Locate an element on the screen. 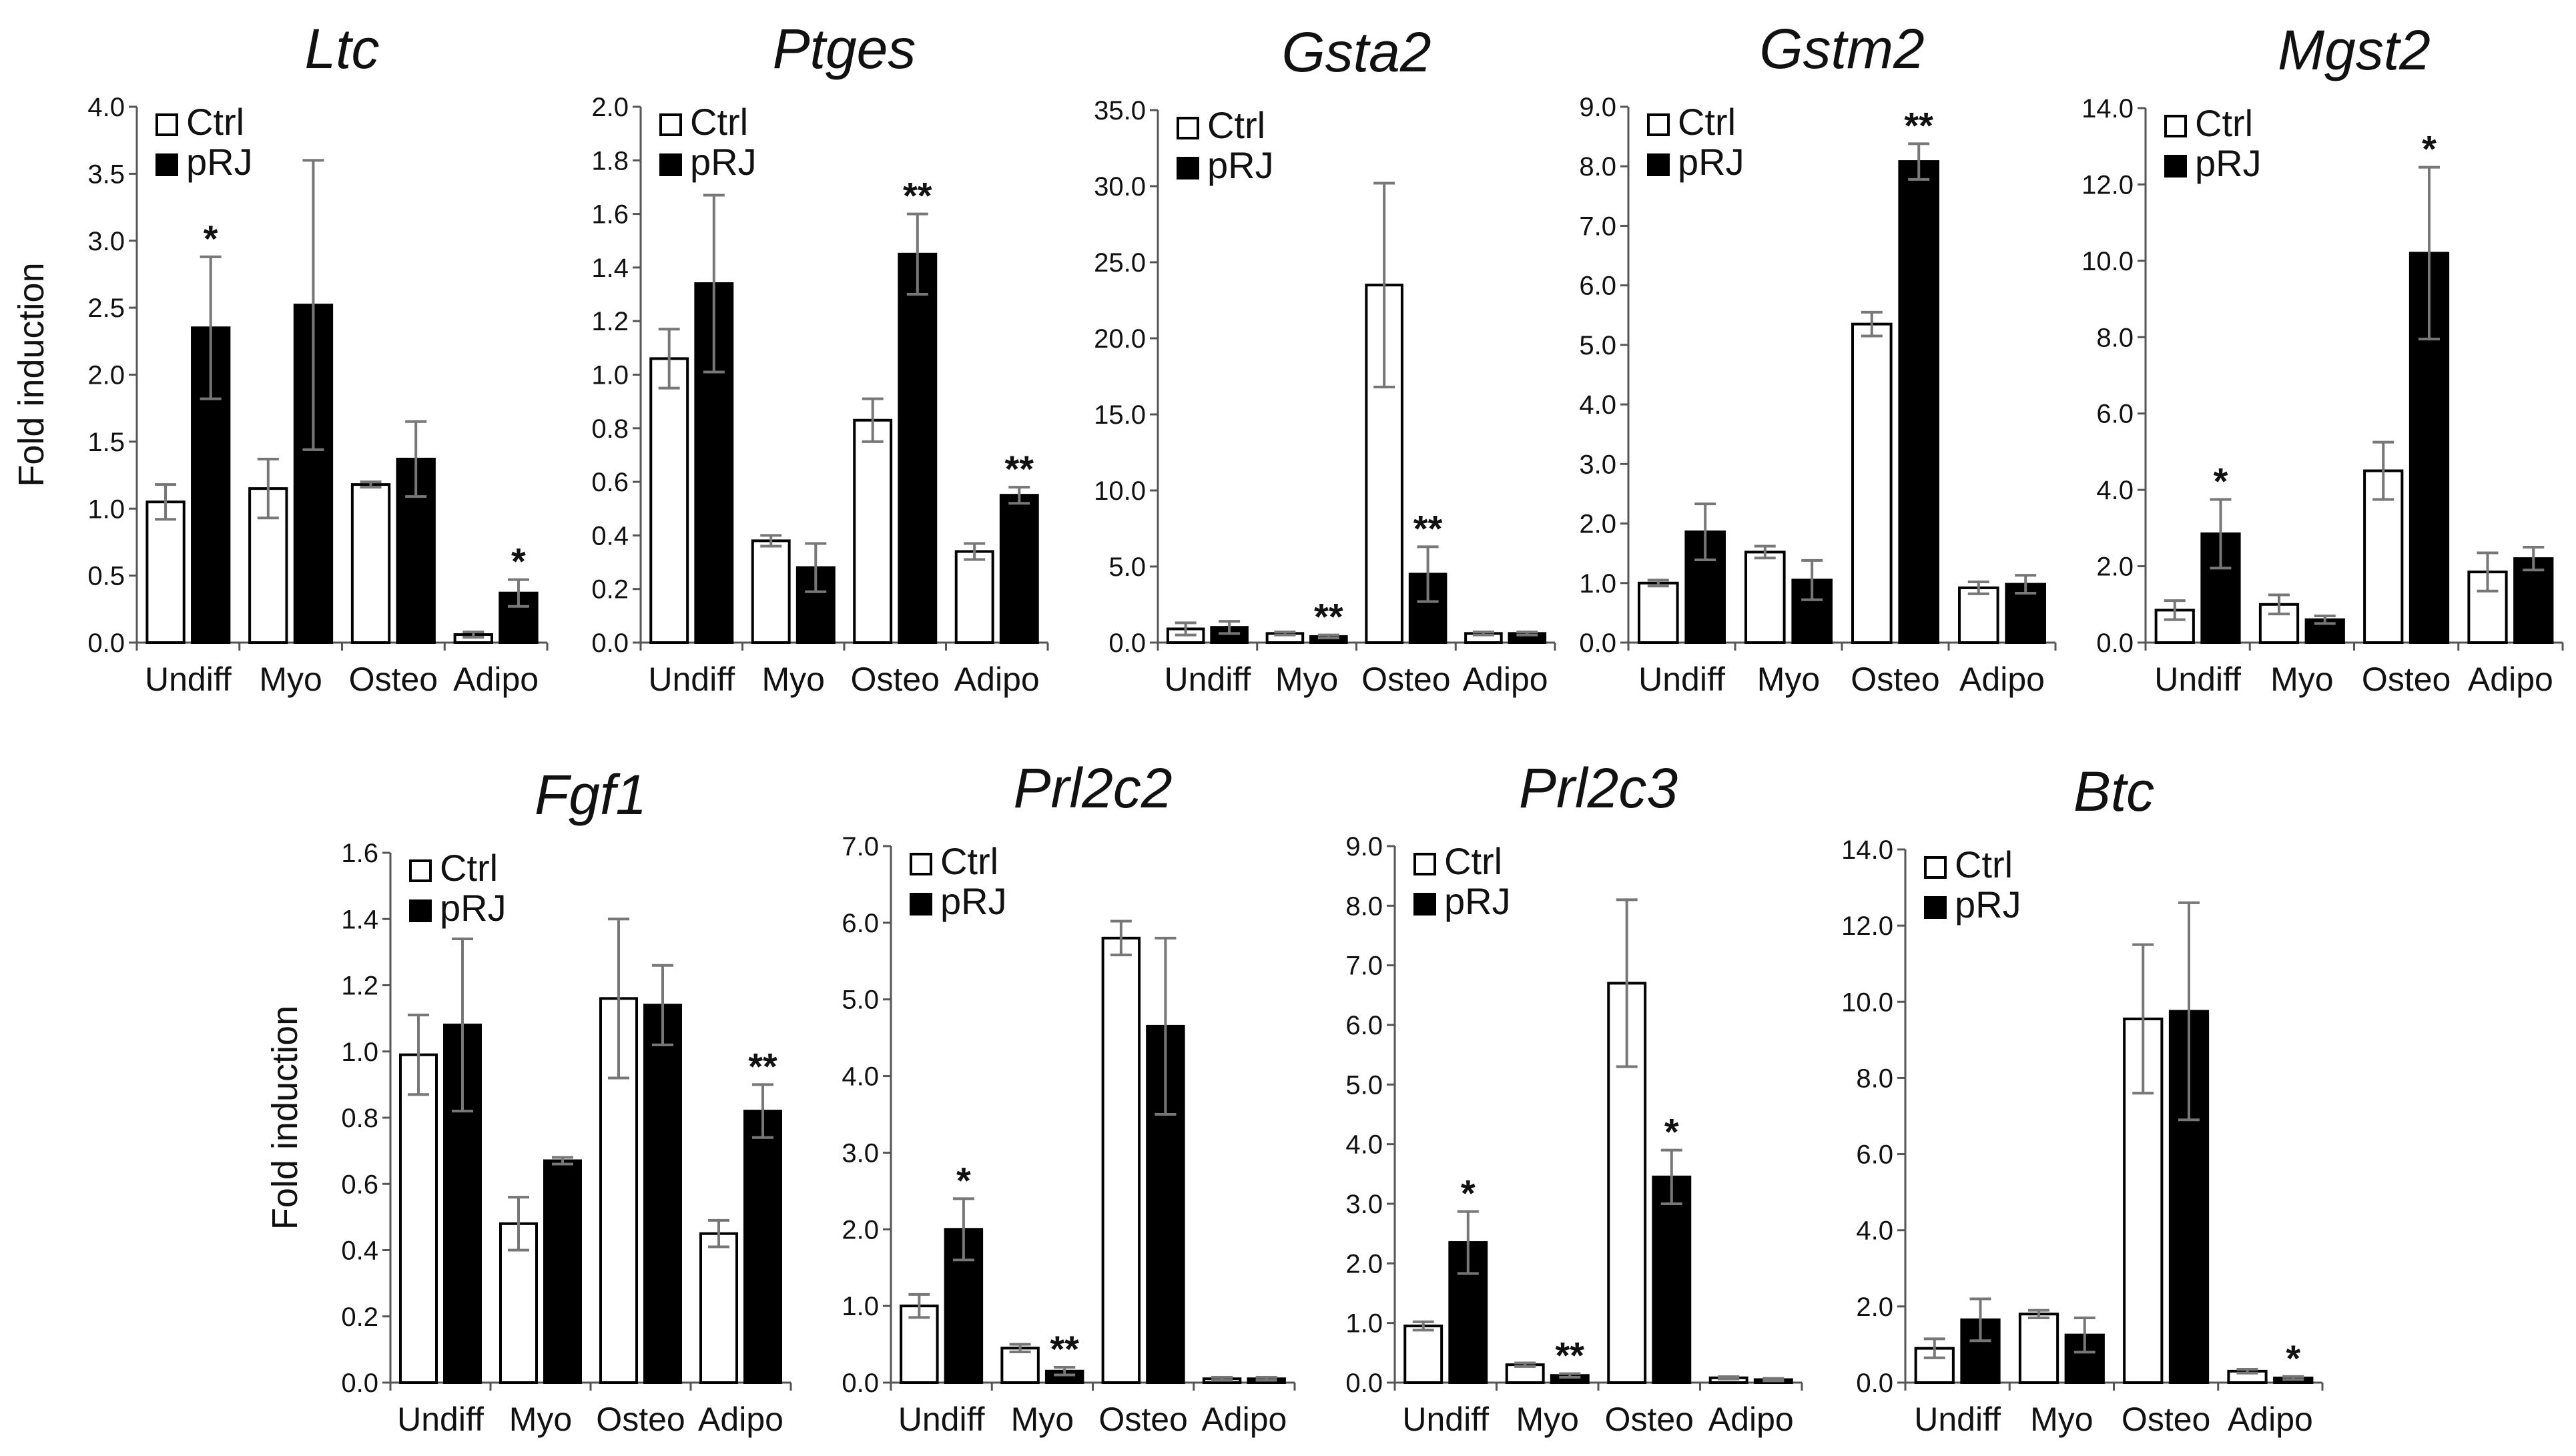  bar-prj-myo is located at coordinates (562, 1271).